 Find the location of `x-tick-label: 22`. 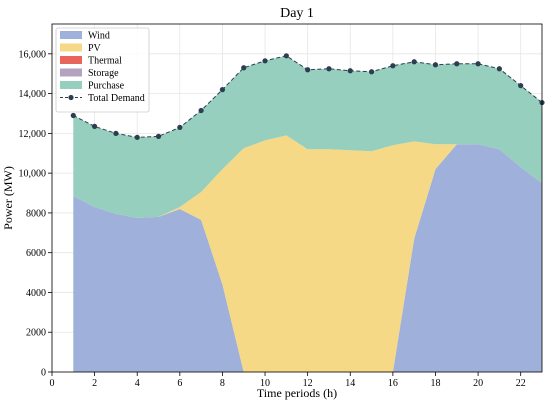

x-tick-label: 22 is located at coordinates (521, 383).